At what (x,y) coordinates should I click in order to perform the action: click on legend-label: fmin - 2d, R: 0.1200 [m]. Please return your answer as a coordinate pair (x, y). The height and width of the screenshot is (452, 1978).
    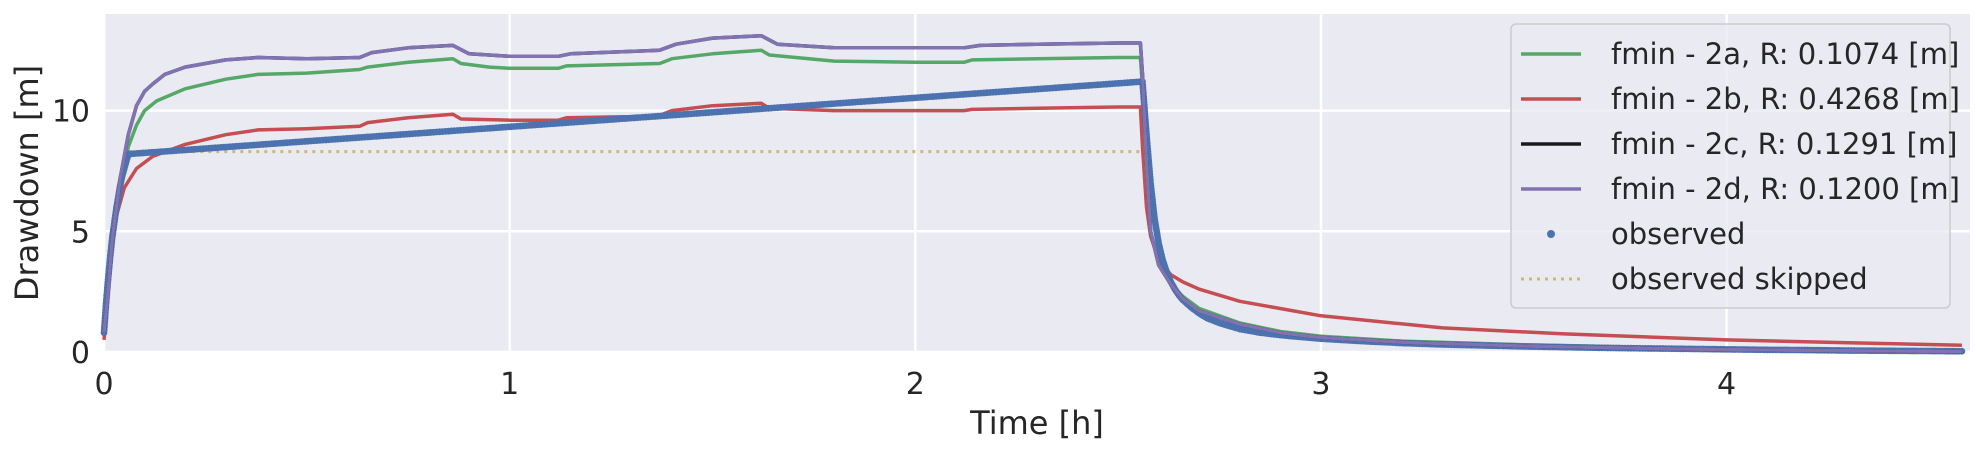
    Looking at the image, I should click on (1785, 189).